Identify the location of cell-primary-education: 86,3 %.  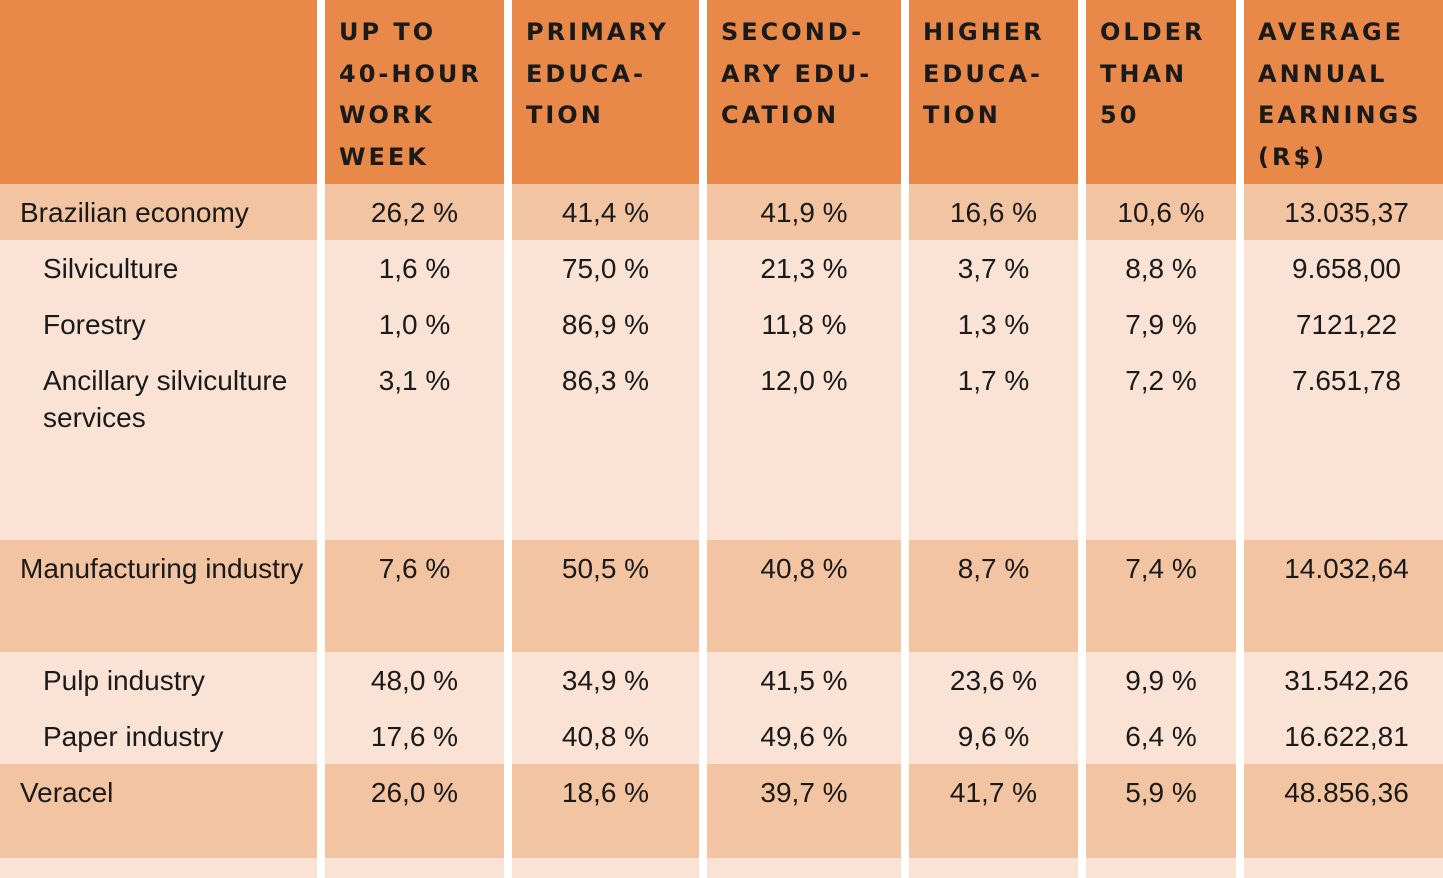
(605, 446).